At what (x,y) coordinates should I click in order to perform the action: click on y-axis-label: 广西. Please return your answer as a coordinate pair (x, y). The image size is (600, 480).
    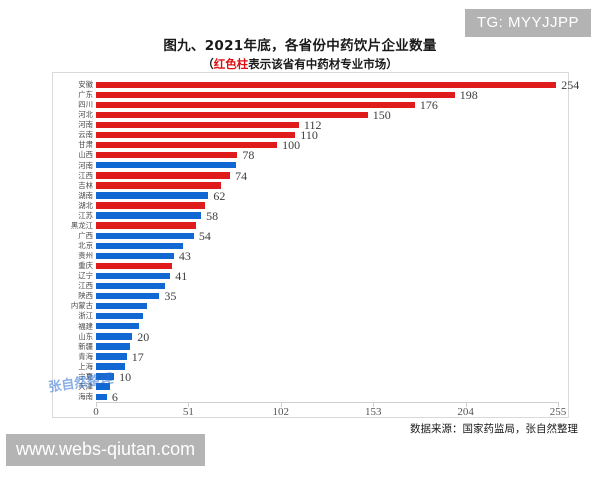
    Looking at the image, I should click on (85, 235).